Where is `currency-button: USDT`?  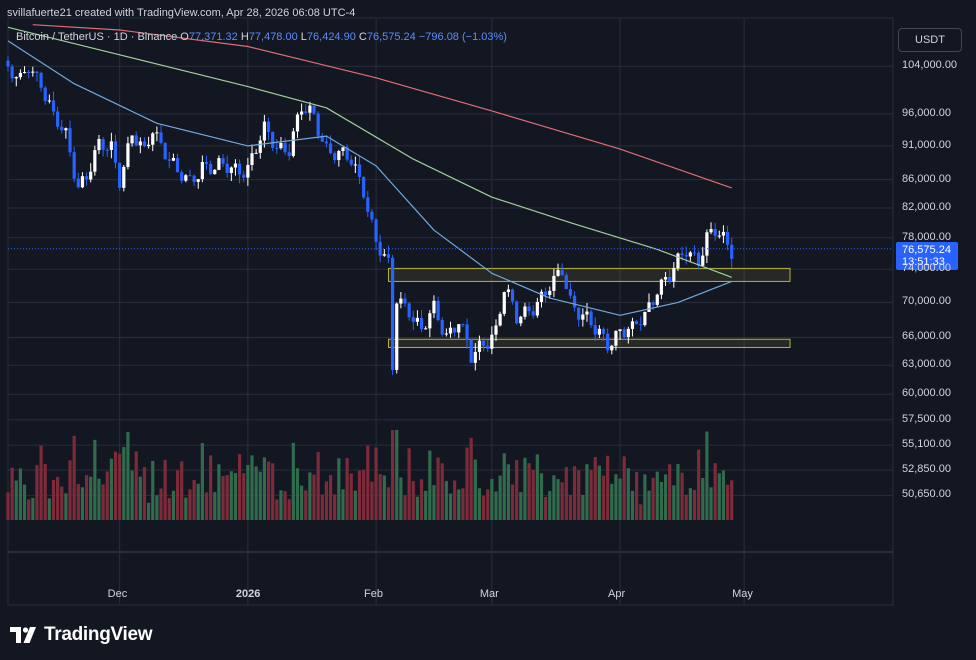 currency-button: USDT is located at coordinates (930, 40).